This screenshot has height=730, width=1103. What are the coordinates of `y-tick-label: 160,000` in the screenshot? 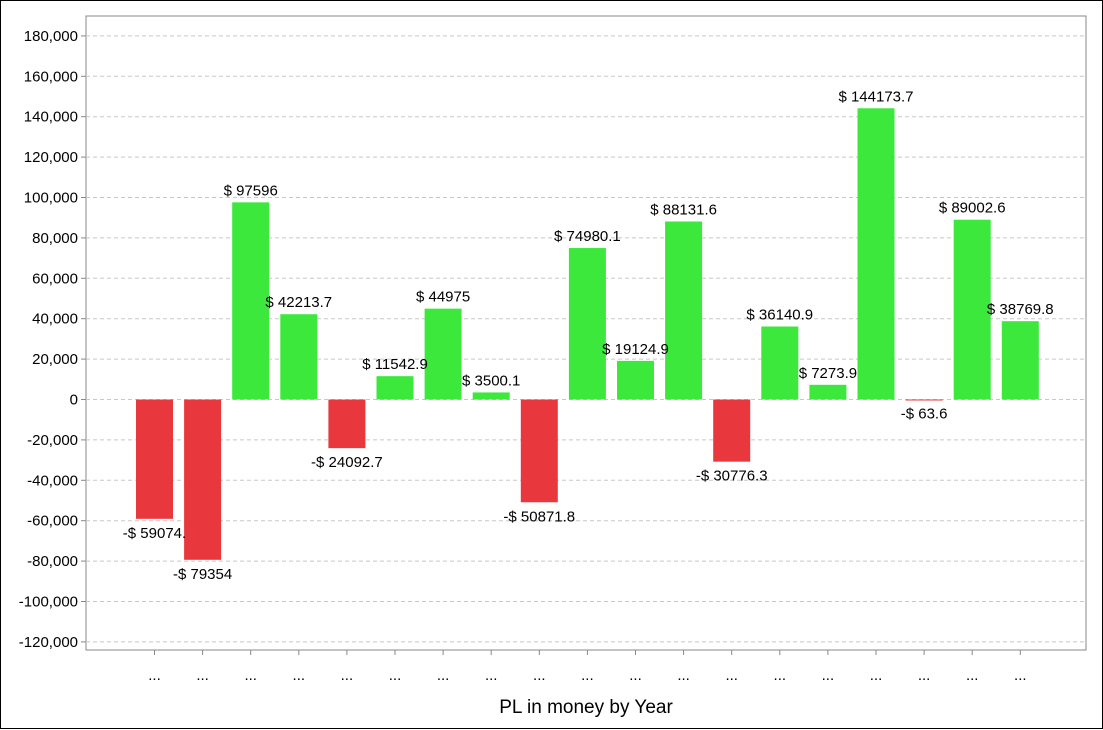 It's located at (51, 76).